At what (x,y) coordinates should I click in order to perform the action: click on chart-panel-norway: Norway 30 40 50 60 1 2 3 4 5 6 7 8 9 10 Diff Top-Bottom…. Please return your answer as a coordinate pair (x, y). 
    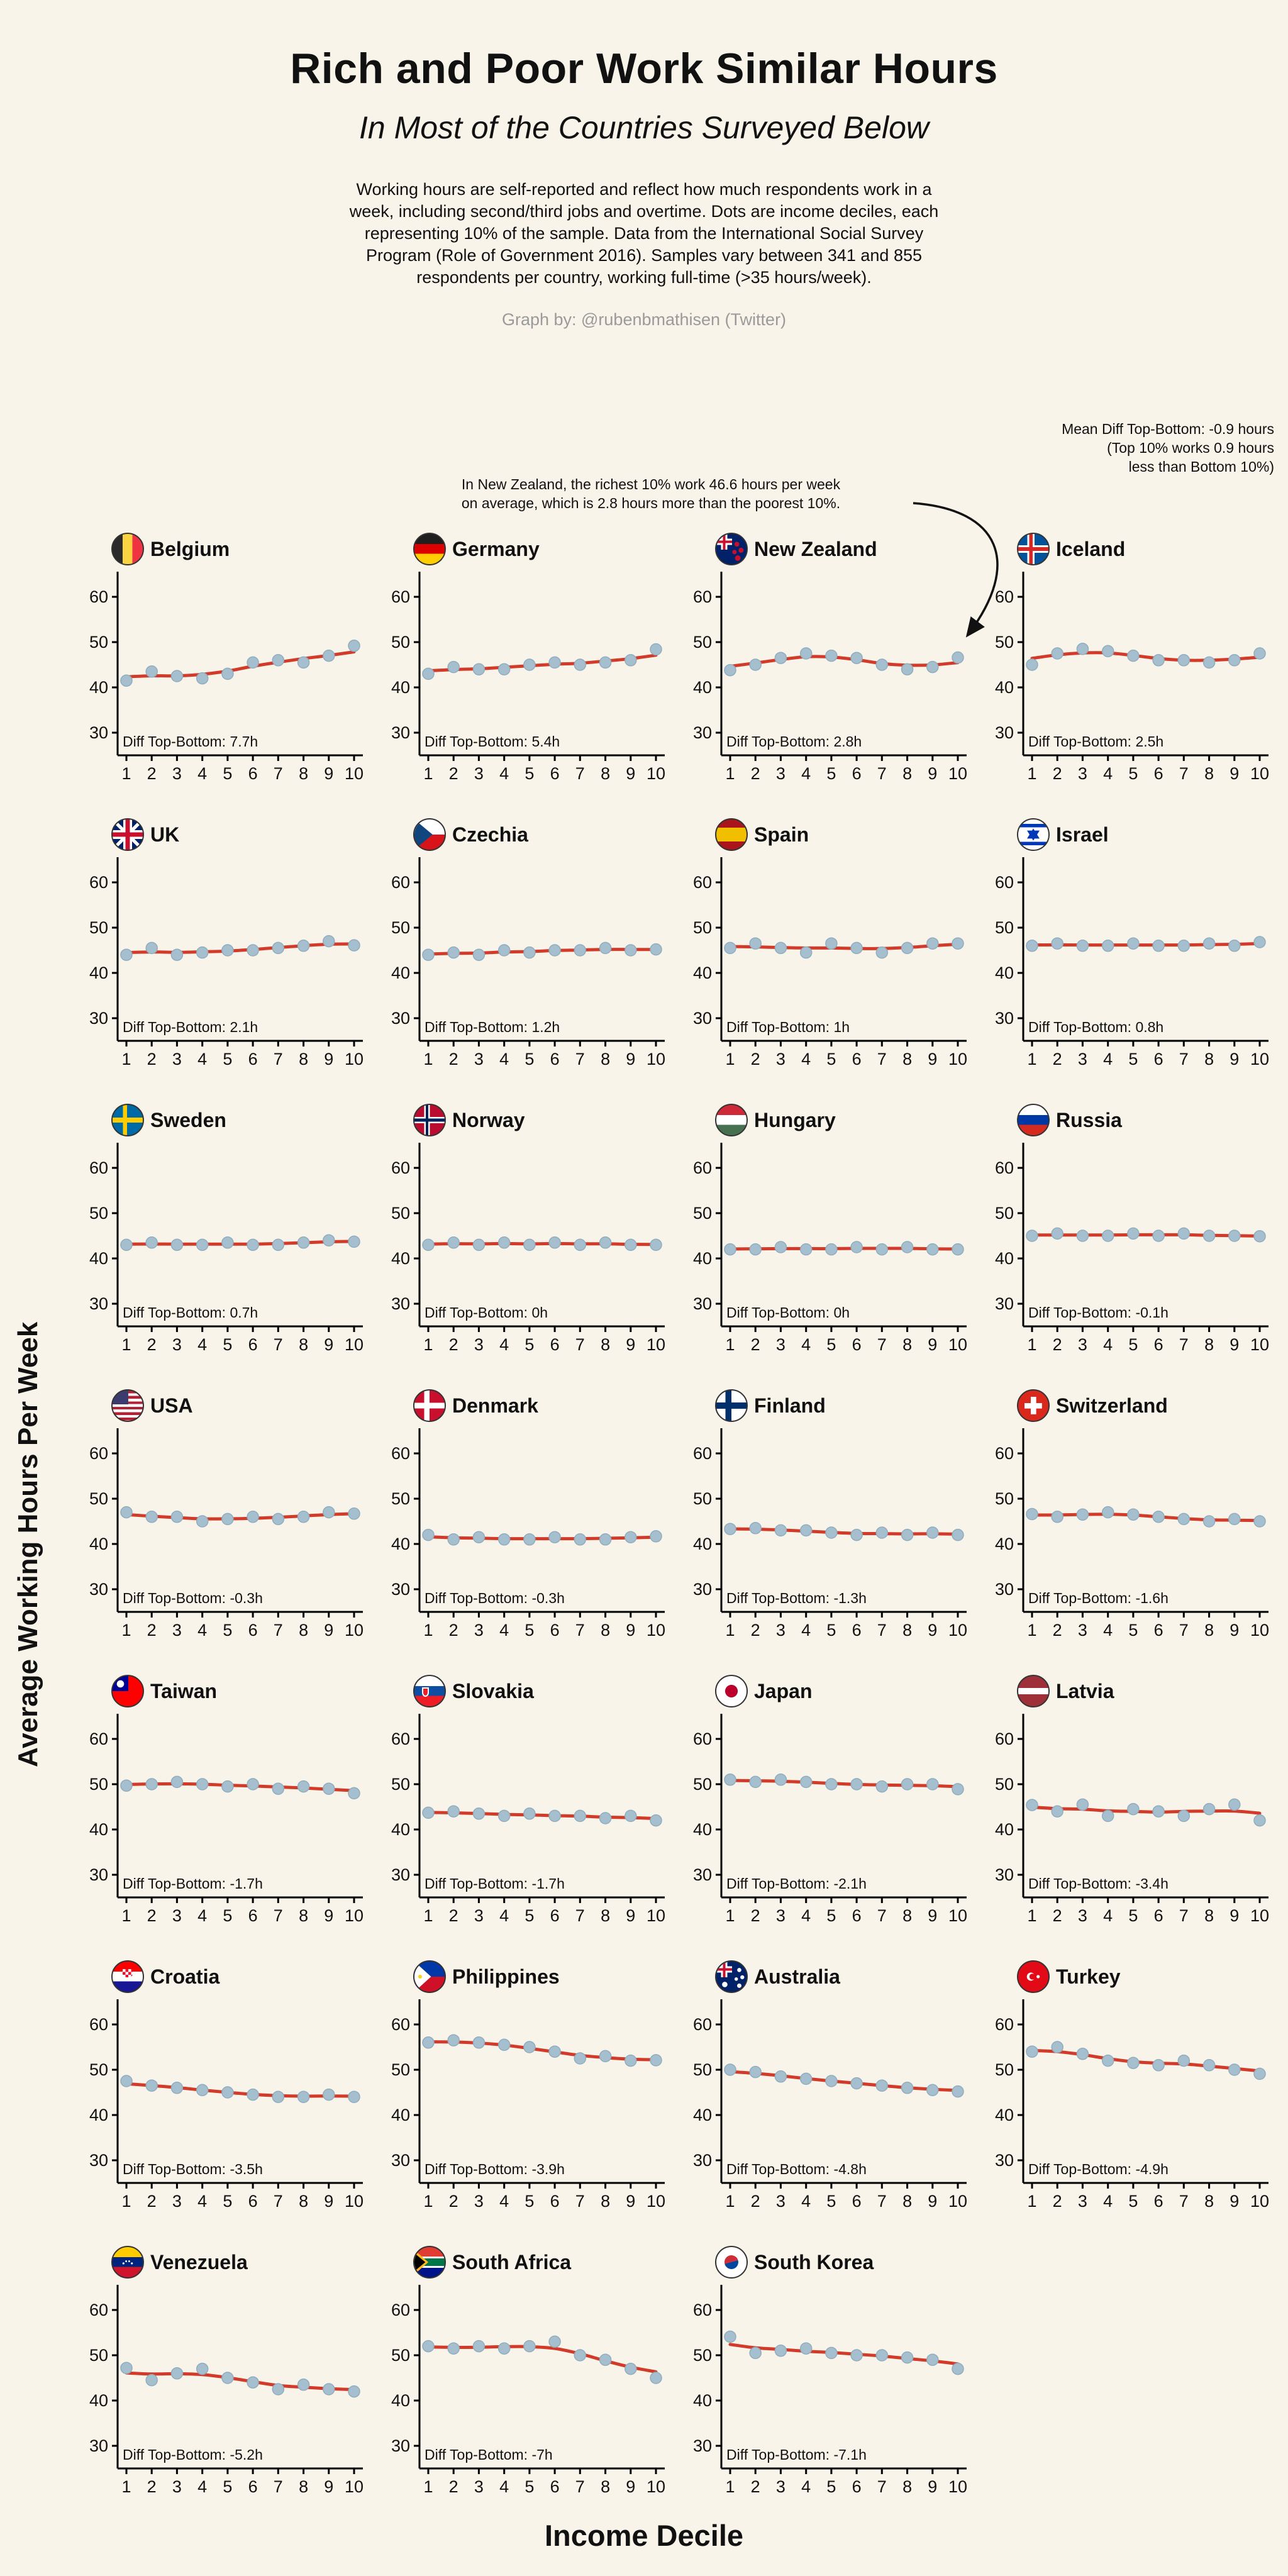
    Looking at the image, I should click on (522, 1233).